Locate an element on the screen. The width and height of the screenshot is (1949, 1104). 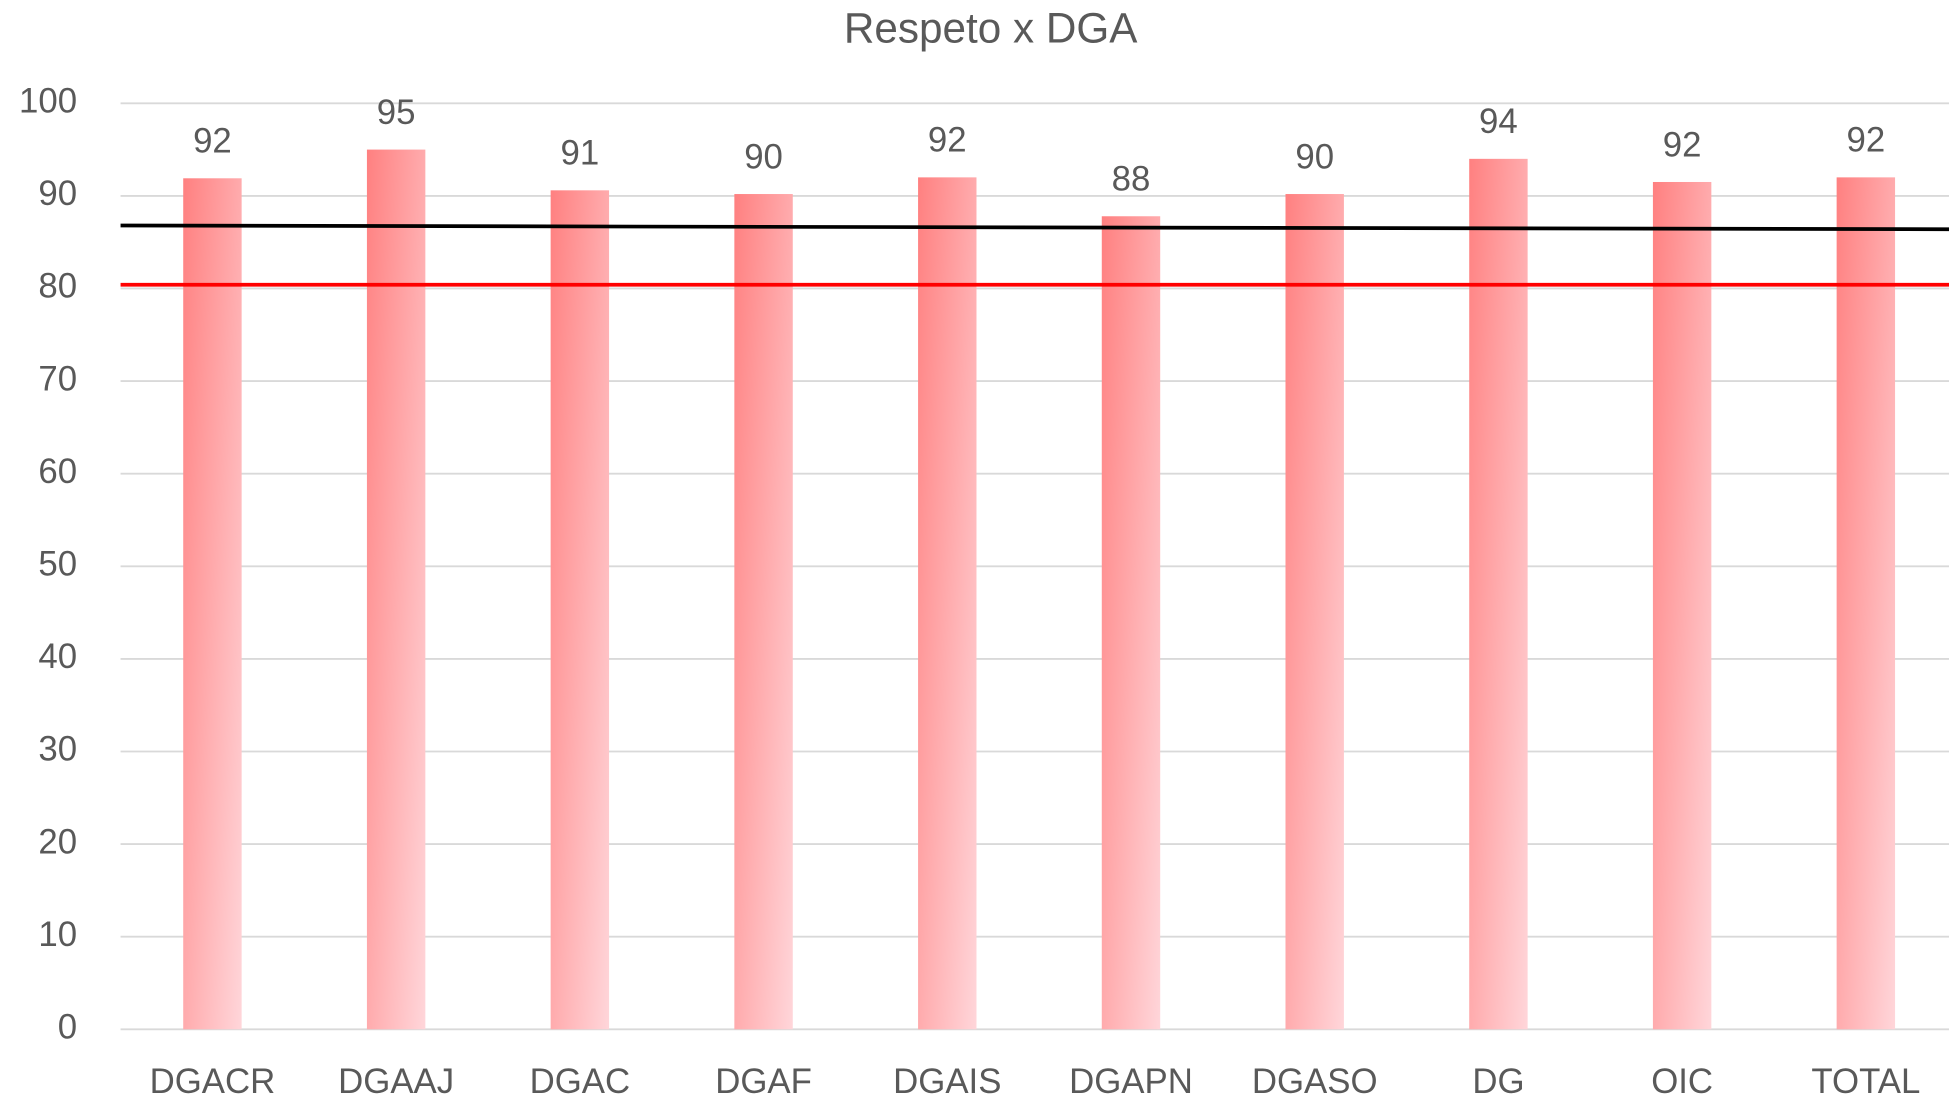
data-label: 95 is located at coordinates (396, 112).